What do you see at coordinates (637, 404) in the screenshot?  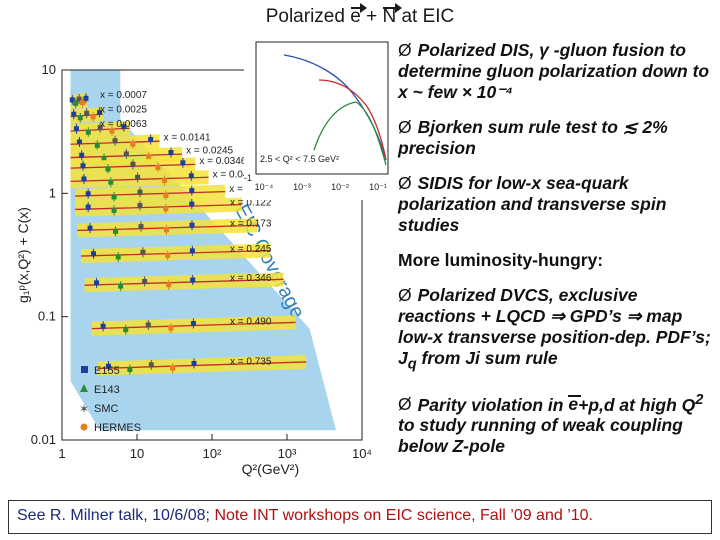 I see `parity-mid: +p,d at high Q` at bounding box center [637, 404].